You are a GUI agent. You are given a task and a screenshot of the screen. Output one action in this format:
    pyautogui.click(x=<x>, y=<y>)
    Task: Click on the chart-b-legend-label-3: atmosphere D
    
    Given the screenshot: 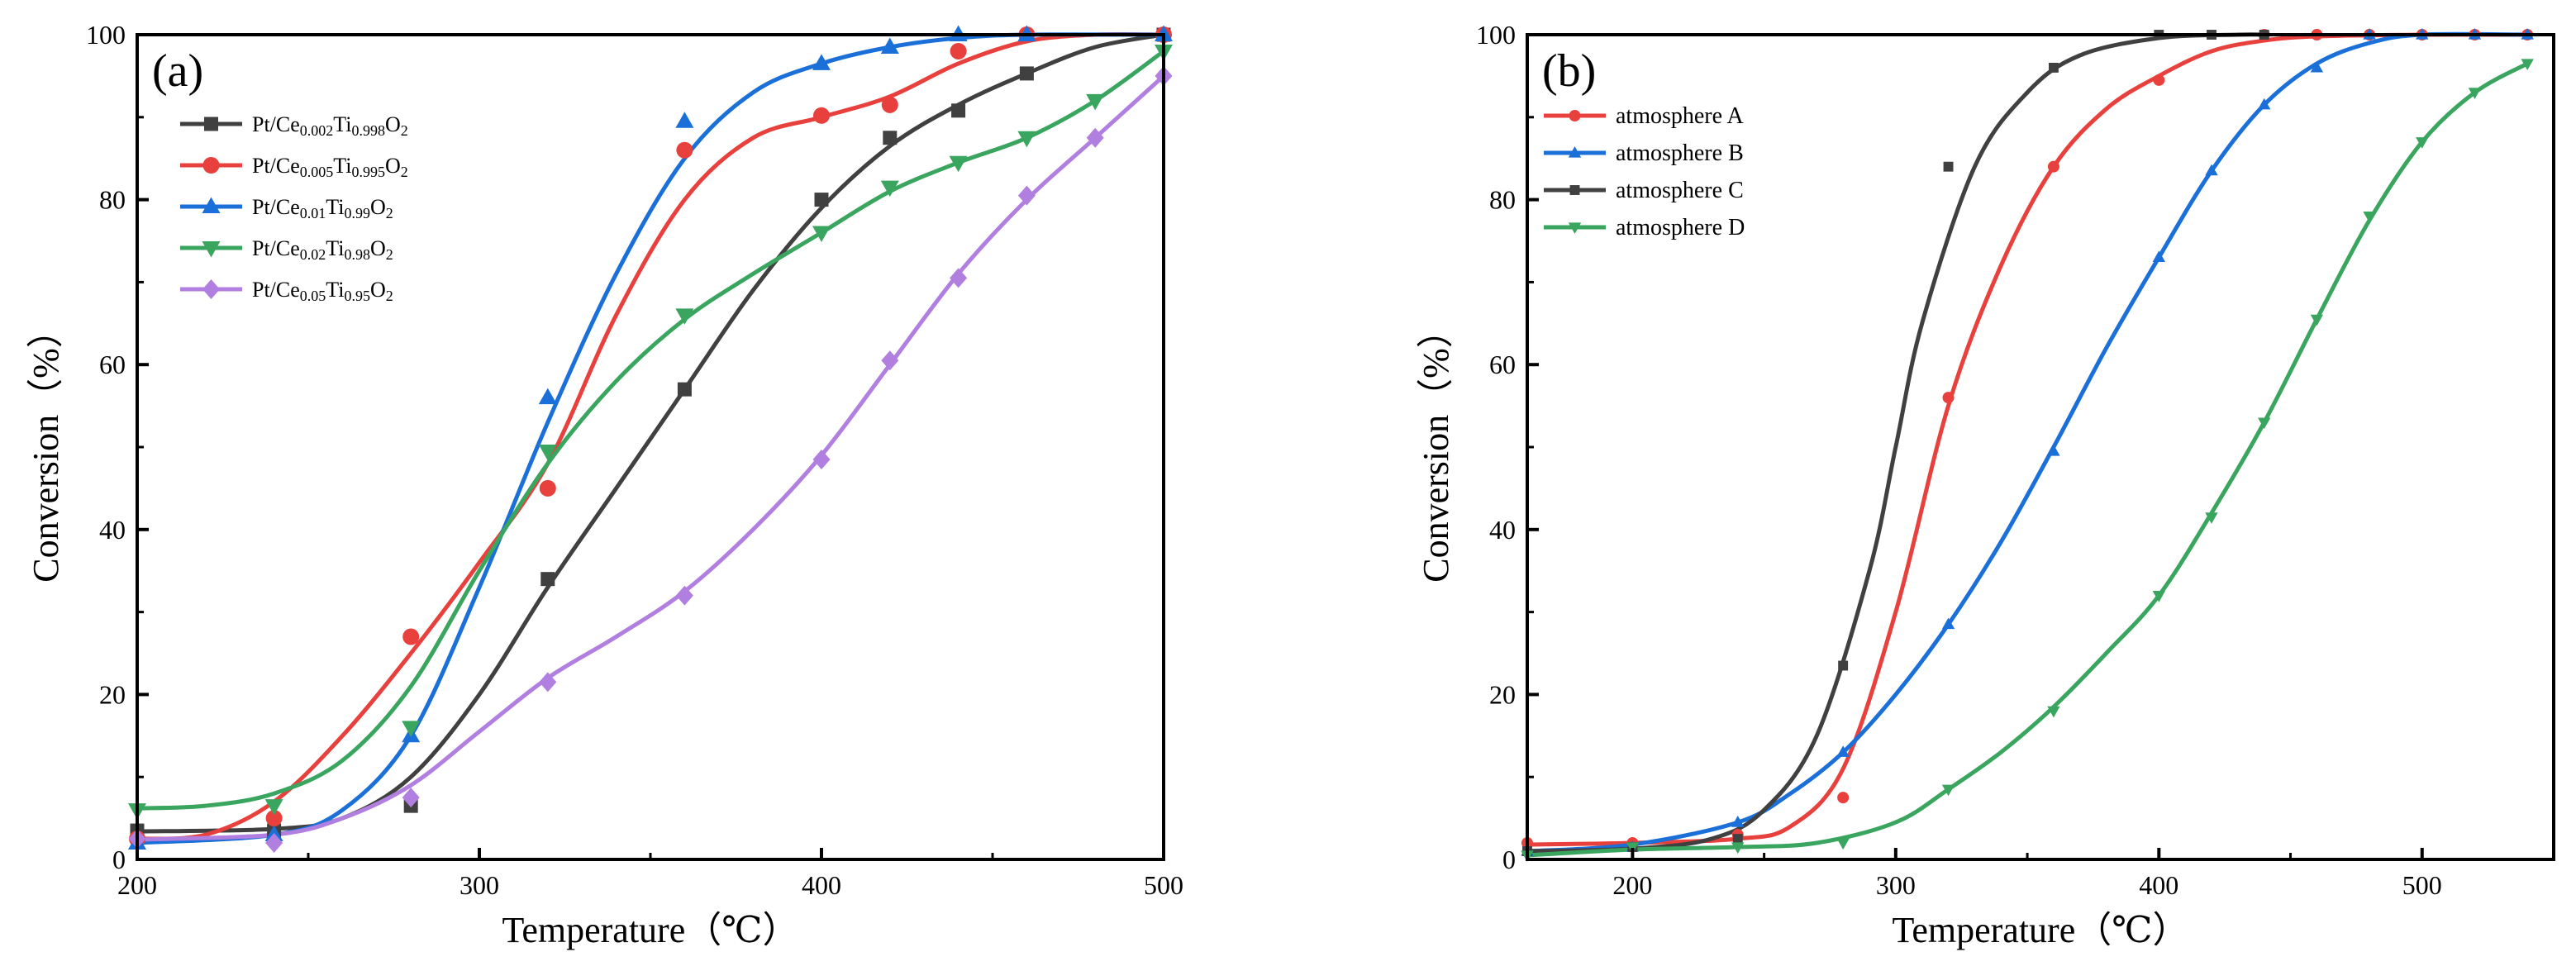 What is the action you would take?
    pyautogui.click(x=1681, y=228)
    